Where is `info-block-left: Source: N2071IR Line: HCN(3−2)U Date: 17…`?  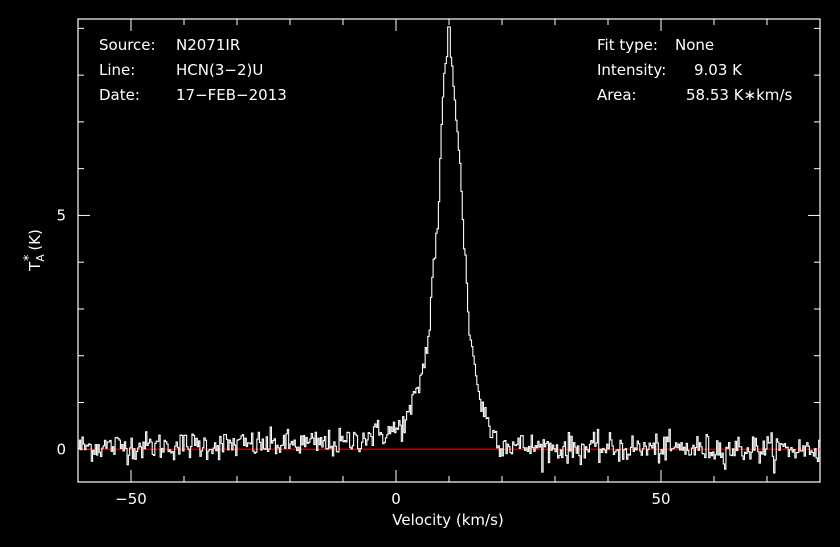
info-block-left: Source: N2071IR Line: HCN(3−2)U Date: 17… is located at coordinates (193, 70).